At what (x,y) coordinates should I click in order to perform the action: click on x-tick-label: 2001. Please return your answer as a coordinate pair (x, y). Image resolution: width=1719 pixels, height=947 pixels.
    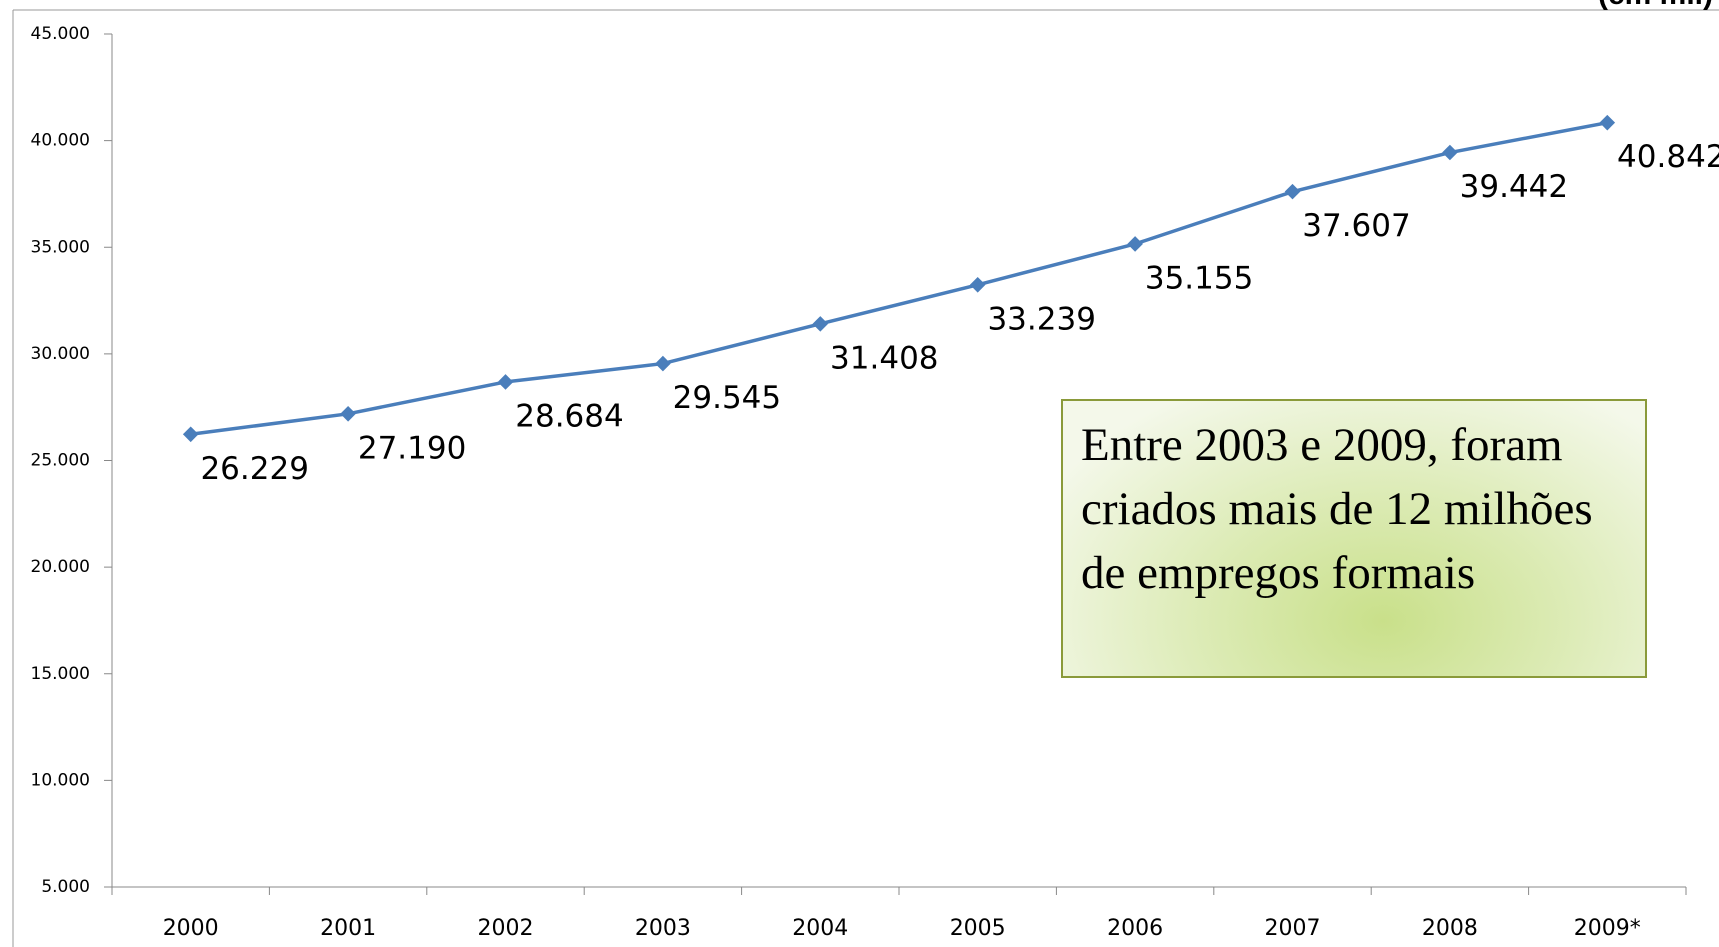
    Looking at the image, I should click on (348, 928).